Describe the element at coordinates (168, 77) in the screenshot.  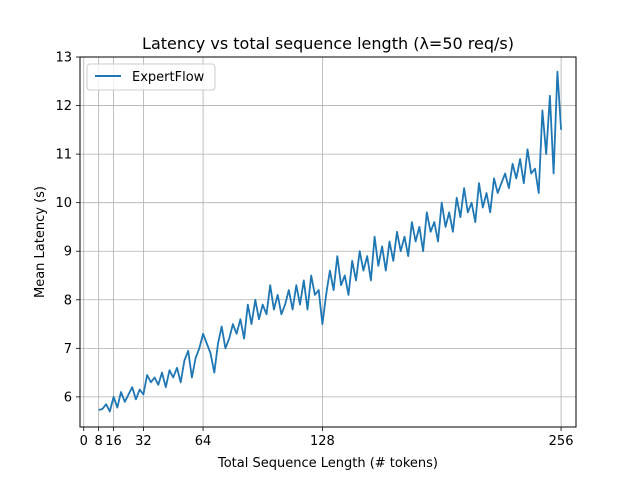
I see `legend-label-expertflow: ExpertFlow` at that location.